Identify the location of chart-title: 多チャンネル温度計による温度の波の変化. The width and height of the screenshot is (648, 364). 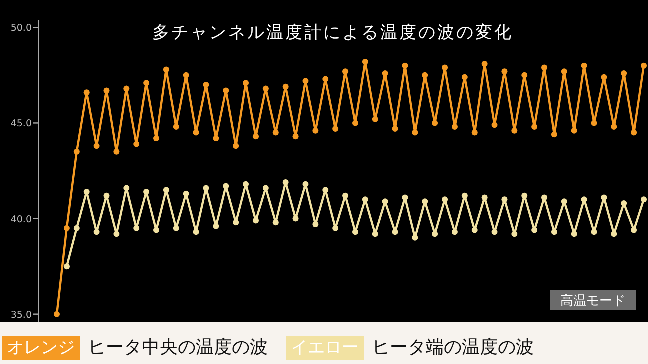
(333, 33).